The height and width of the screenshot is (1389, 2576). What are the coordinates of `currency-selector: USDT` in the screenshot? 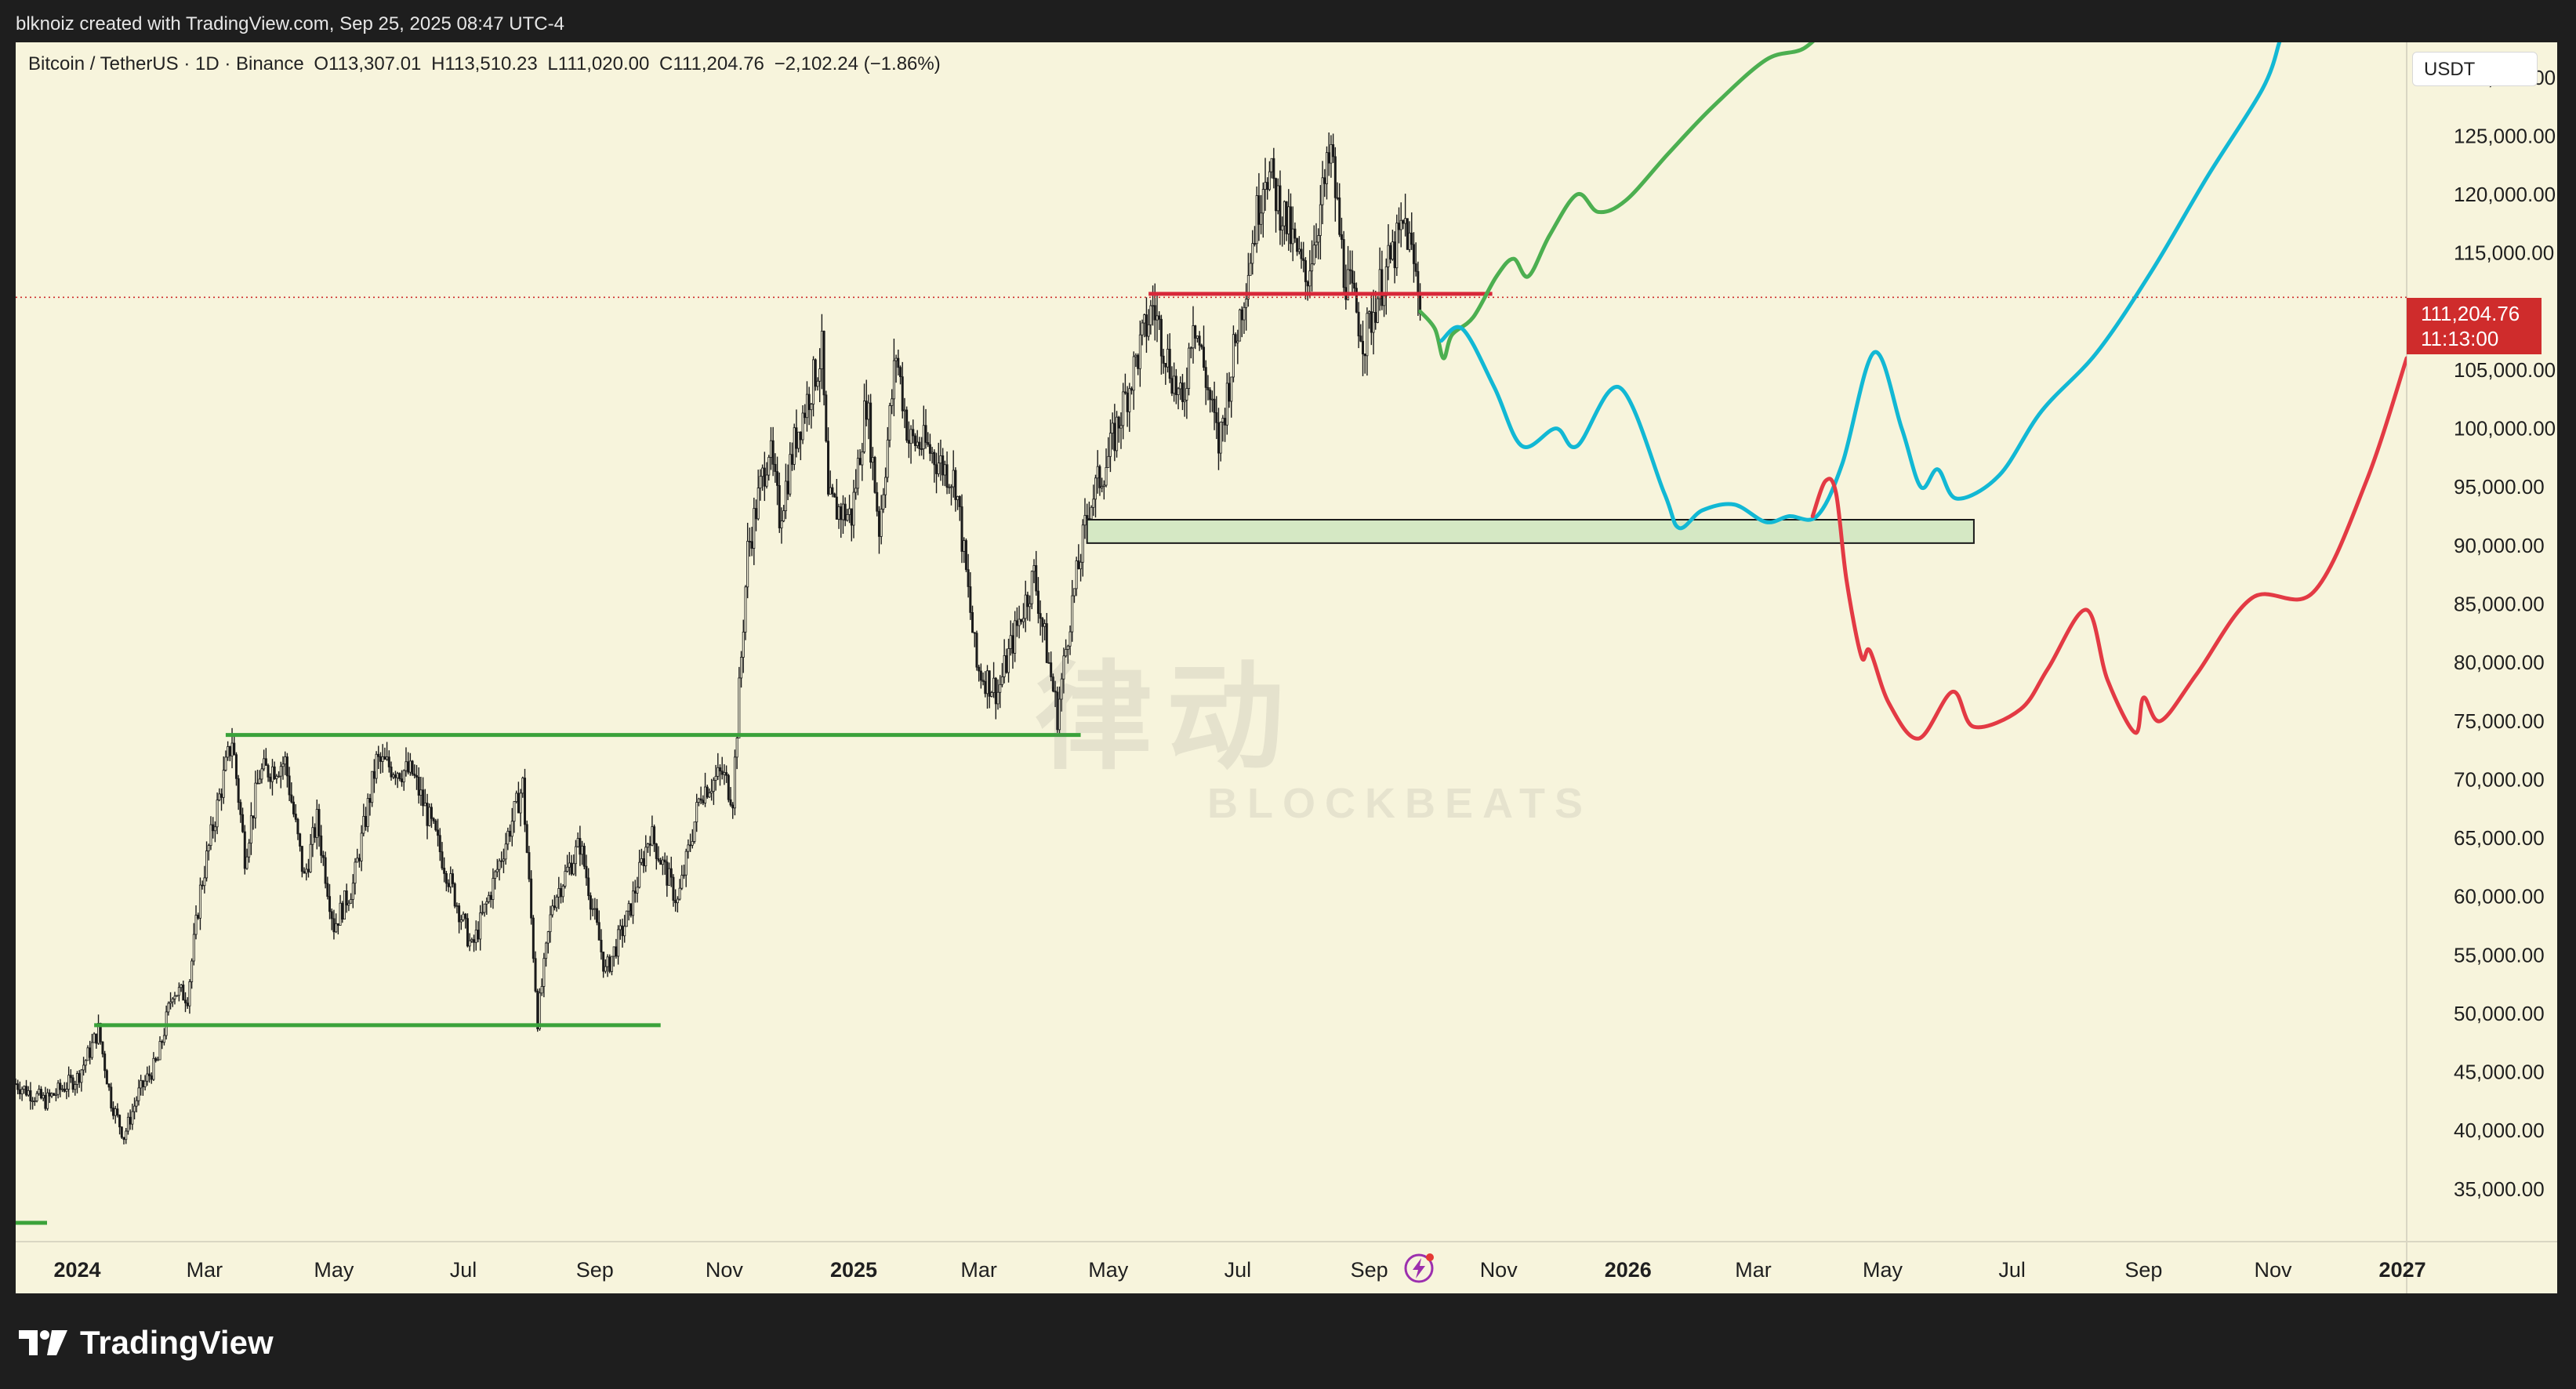 It's located at (2475, 69).